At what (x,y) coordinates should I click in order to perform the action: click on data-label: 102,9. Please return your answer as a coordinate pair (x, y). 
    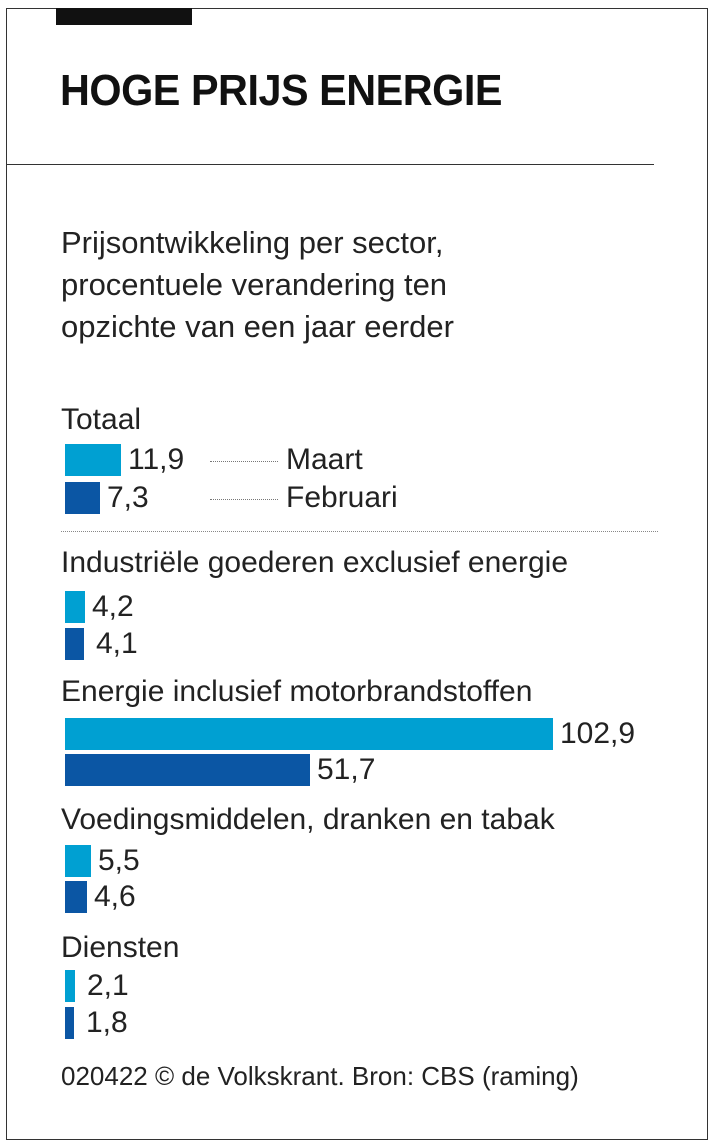
    Looking at the image, I should click on (598, 733).